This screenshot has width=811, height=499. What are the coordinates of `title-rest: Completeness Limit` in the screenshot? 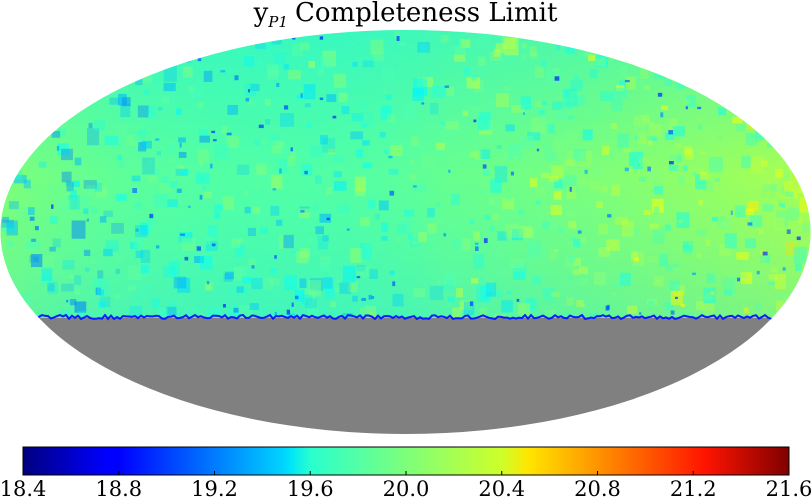 It's located at (426, 14).